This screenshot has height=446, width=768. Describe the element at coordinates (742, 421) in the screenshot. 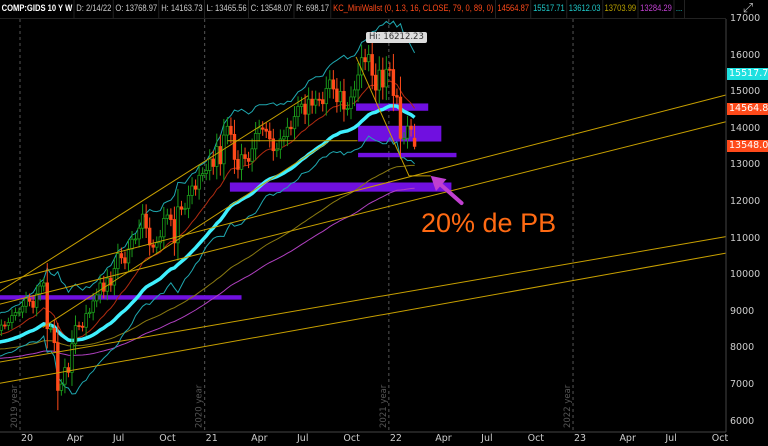

I see `y-tick-label: 6000` at that location.